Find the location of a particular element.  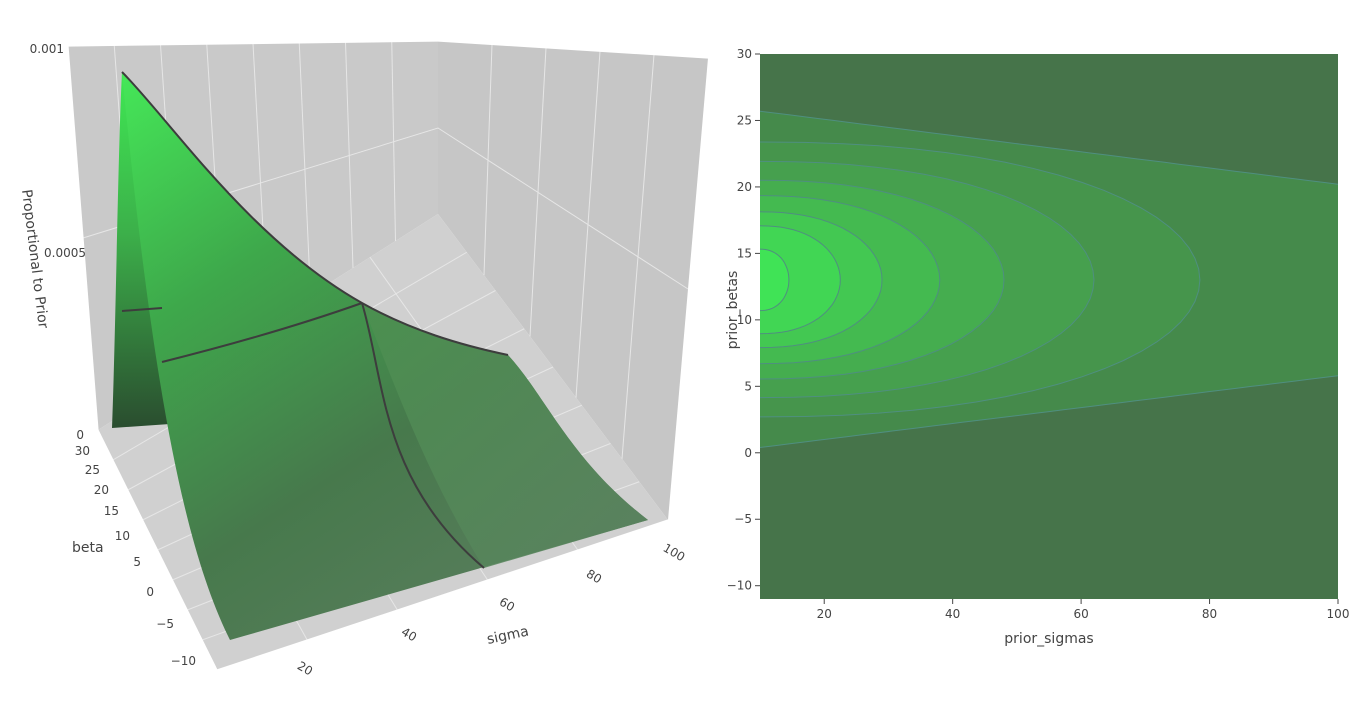

x-tick-label: 100 is located at coordinates (1338, 614).